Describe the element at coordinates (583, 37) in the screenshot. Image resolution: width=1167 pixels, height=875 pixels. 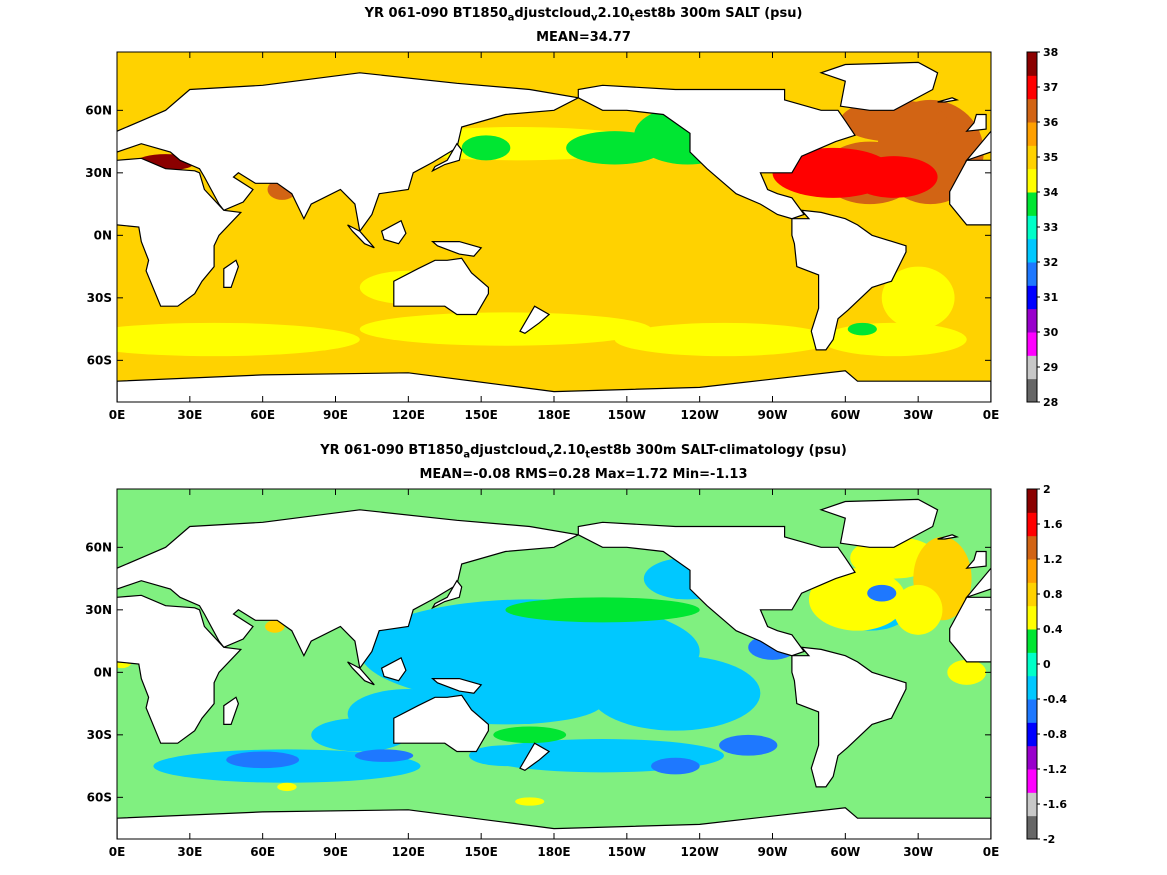
I see `top-subtitle: MEAN=34.77` at that location.